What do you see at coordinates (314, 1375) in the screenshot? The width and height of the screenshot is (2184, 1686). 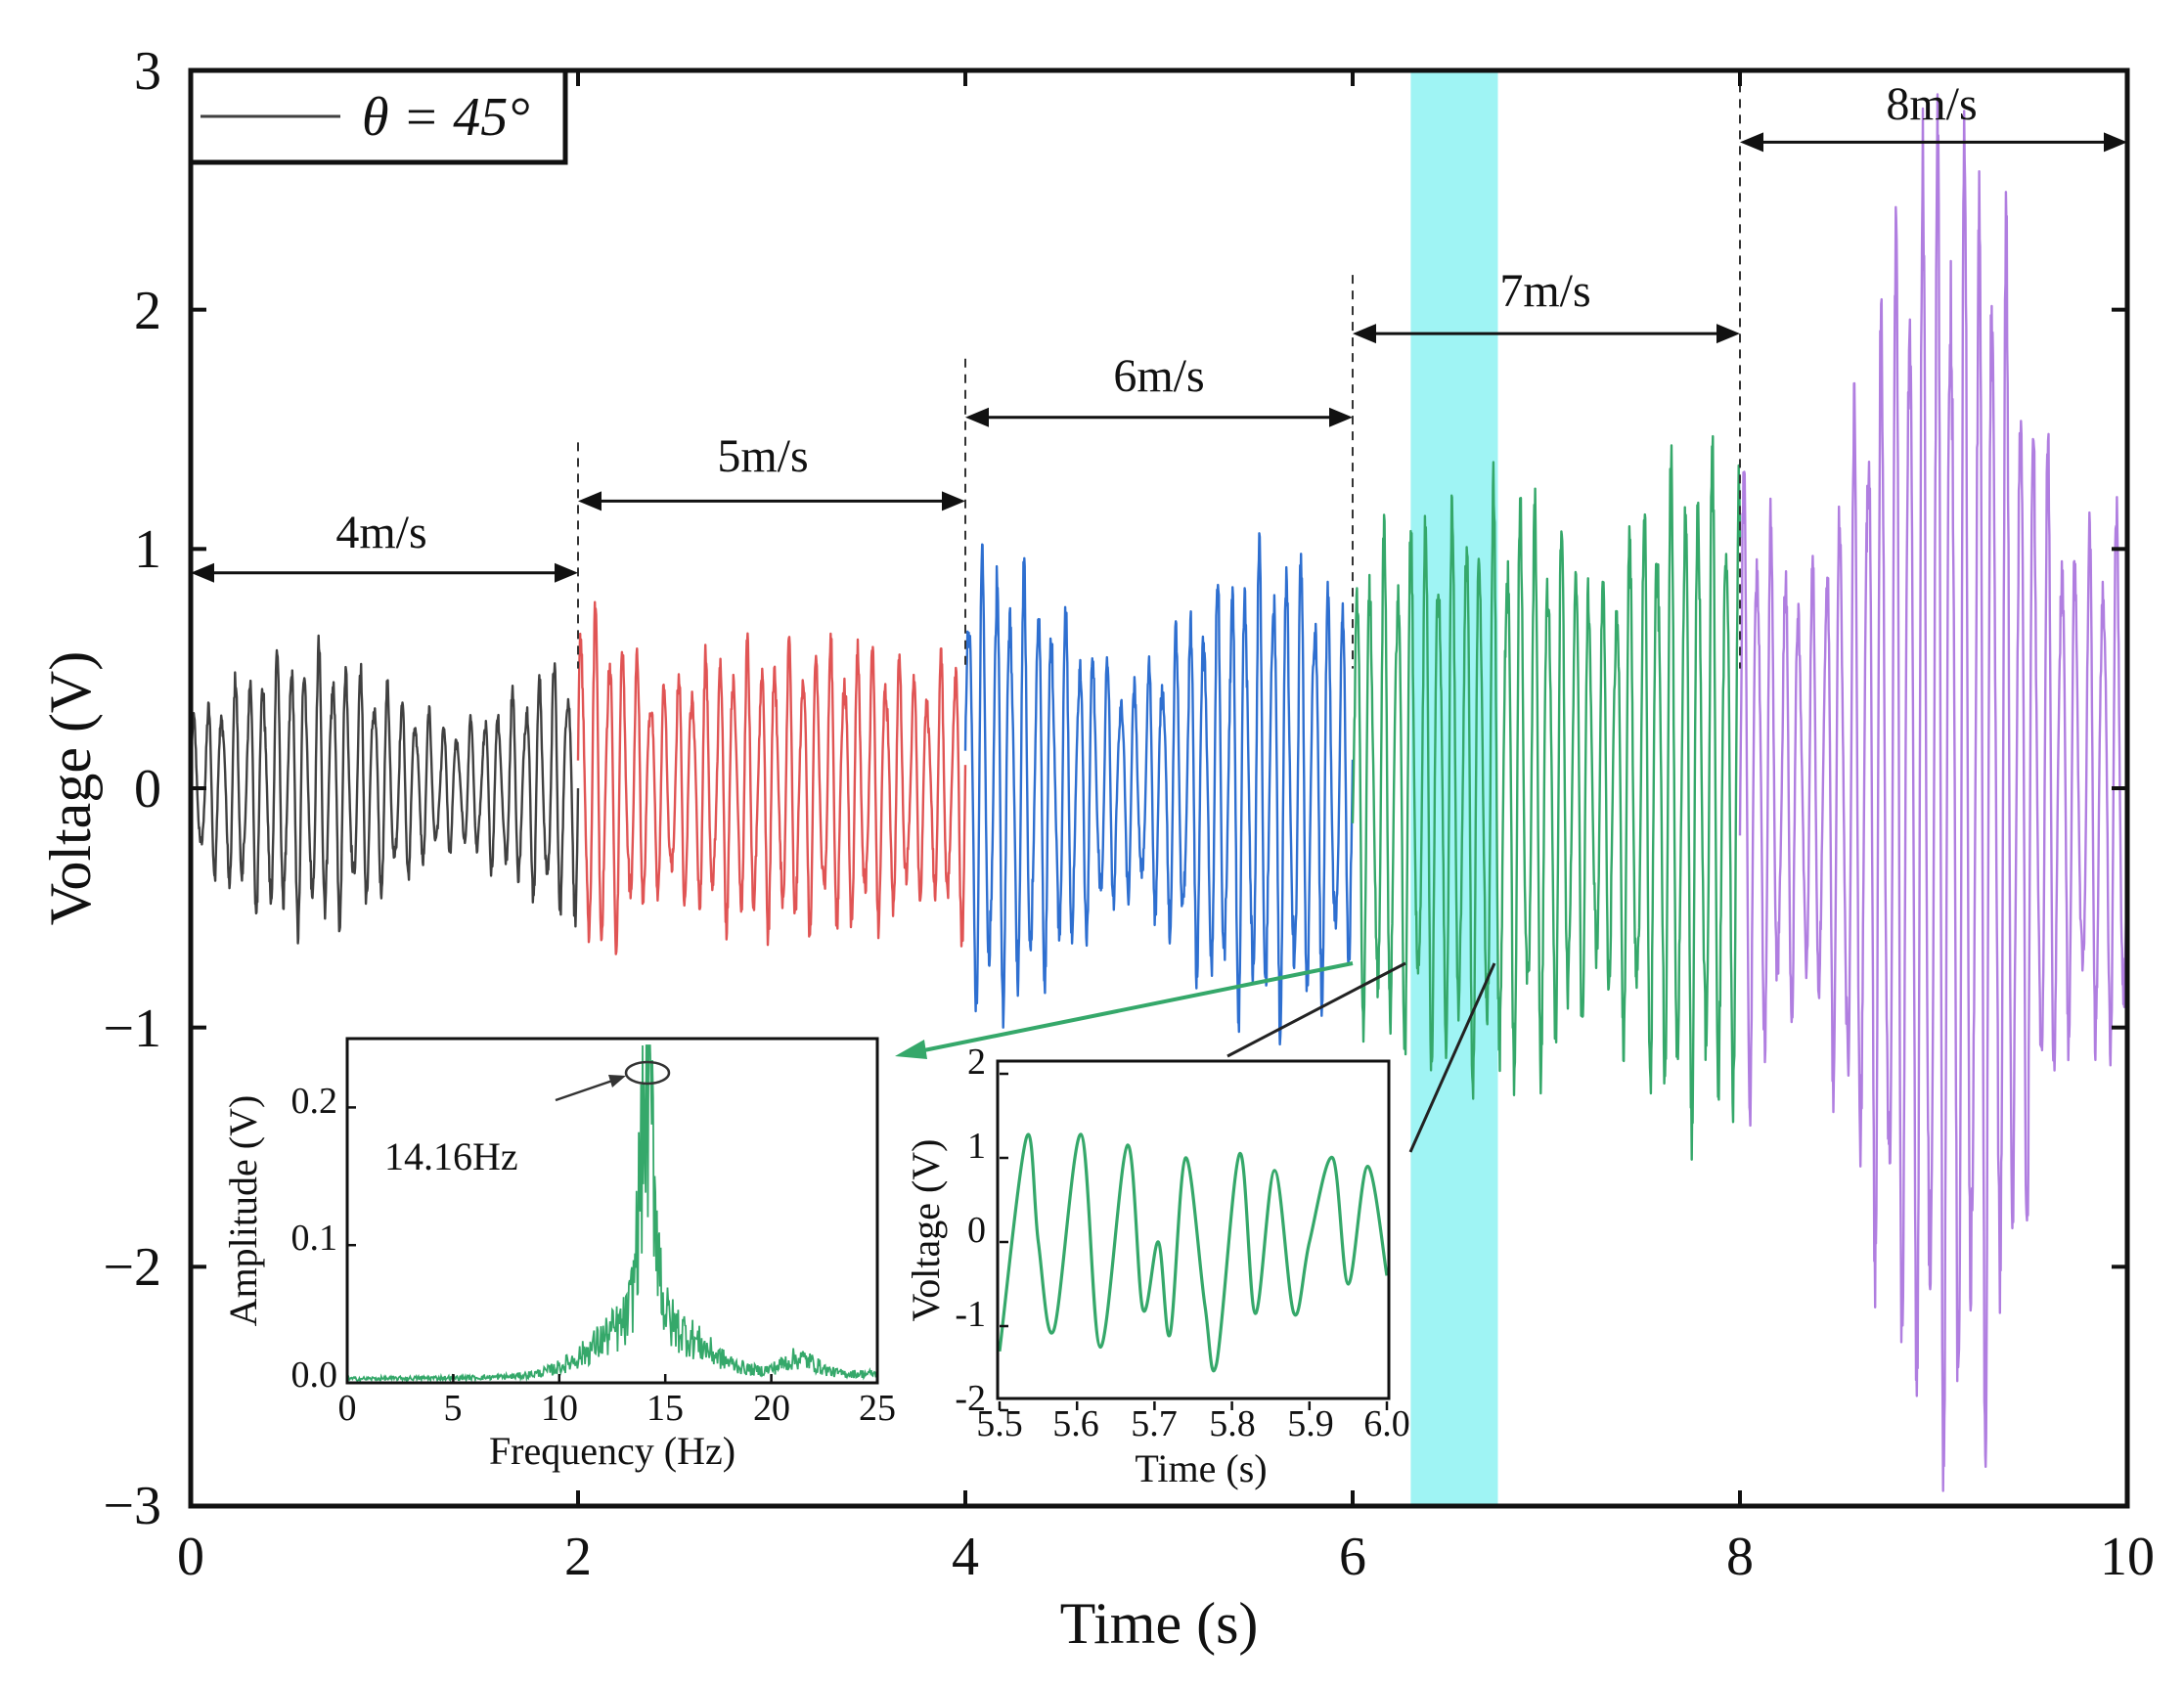 I see `fft-y-tick-label: 0.0` at bounding box center [314, 1375].